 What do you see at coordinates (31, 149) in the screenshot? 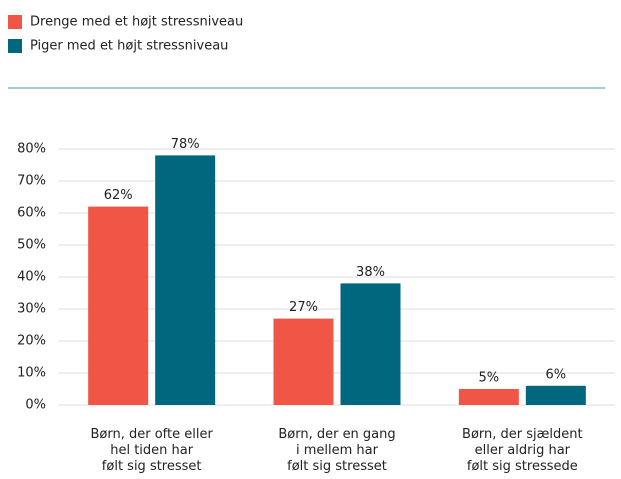
I see `y-tick-label: 80%` at bounding box center [31, 149].